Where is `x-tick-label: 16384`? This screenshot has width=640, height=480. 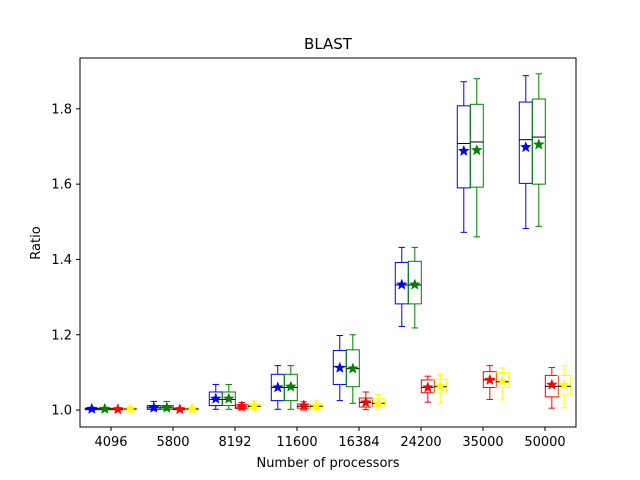 x-tick-label: 16384 is located at coordinates (358, 442).